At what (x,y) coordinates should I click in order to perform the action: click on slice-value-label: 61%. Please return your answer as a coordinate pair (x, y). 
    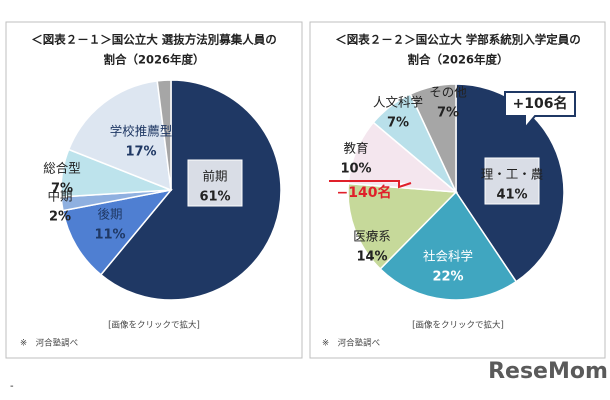
    Looking at the image, I should click on (214, 197).